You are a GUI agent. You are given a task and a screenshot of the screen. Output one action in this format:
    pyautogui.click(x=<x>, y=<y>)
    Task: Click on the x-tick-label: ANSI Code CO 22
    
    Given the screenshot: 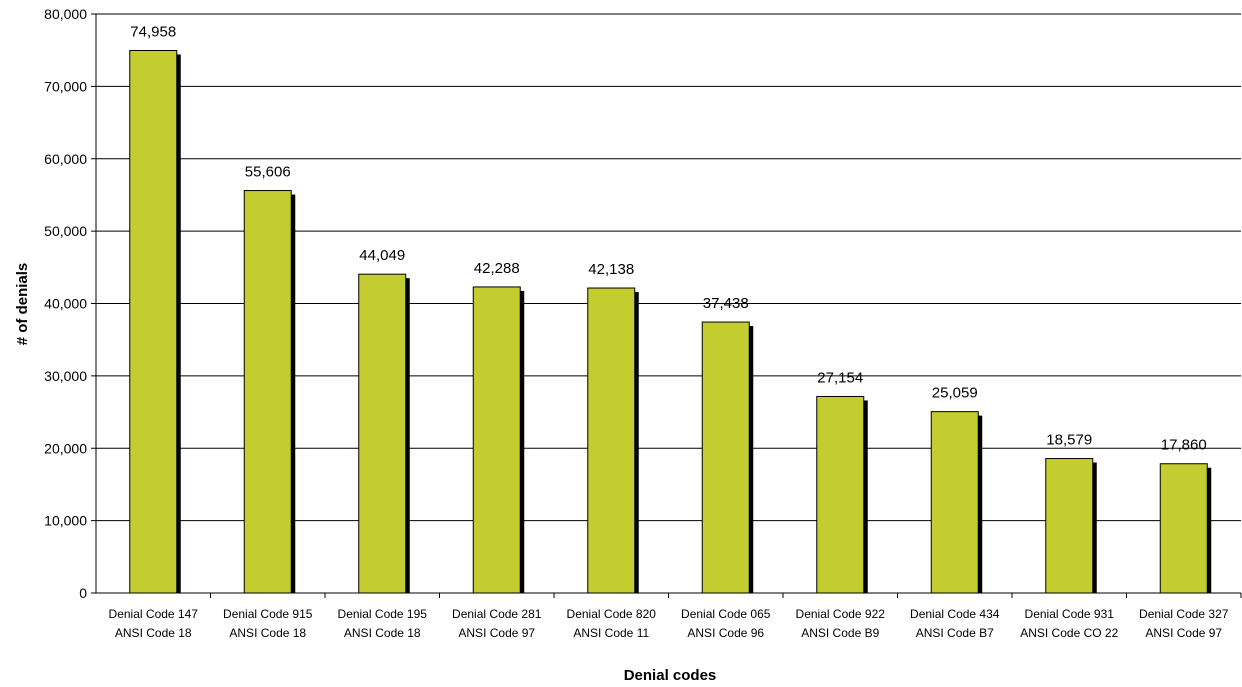 What is the action you would take?
    pyautogui.click(x=1069, y=633)
    